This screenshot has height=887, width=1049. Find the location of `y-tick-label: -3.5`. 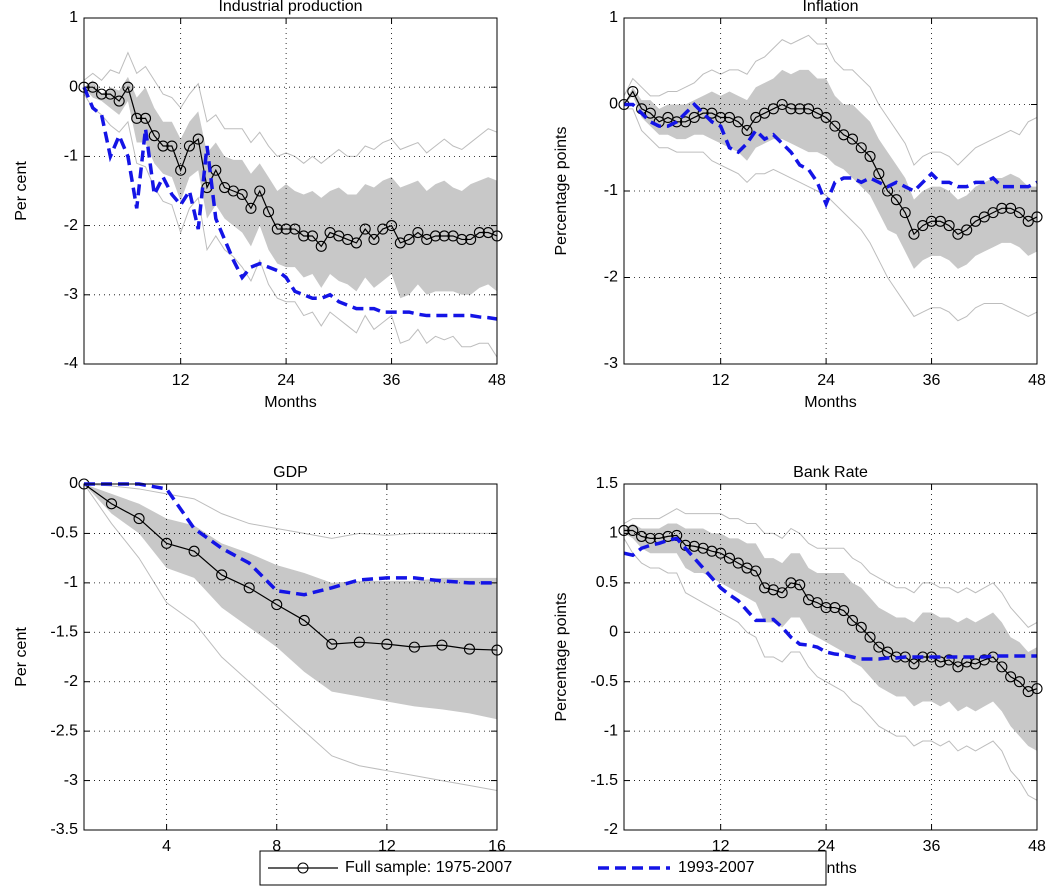

y-tick-label: -3.5 is located at coordinates (64, 829).